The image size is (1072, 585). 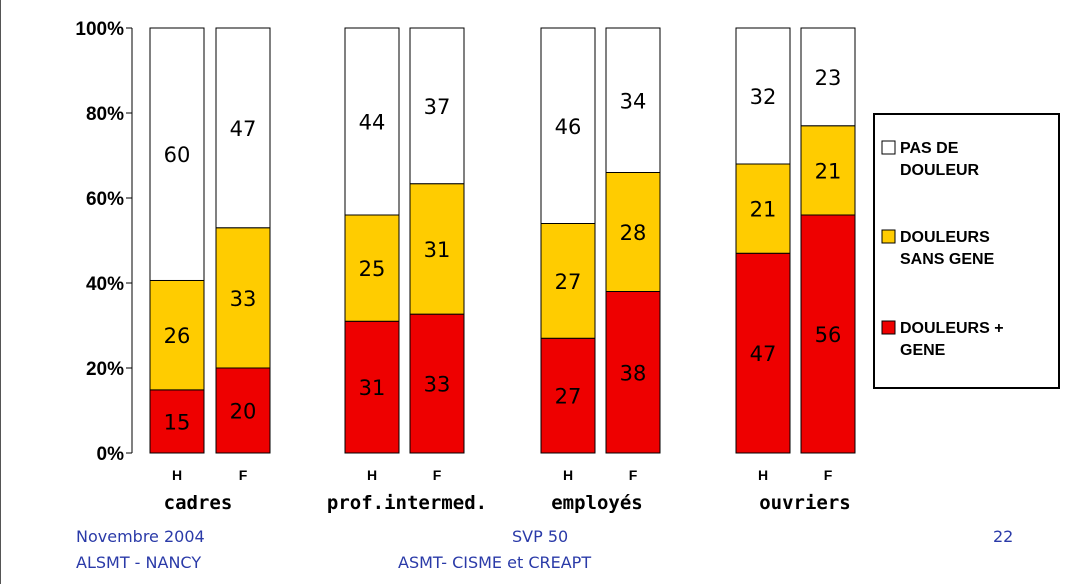 What do you see at coordinates (111, 454) in the screenshot?
I see `y-tick-label: 0%` at bounding box center [111, 454].